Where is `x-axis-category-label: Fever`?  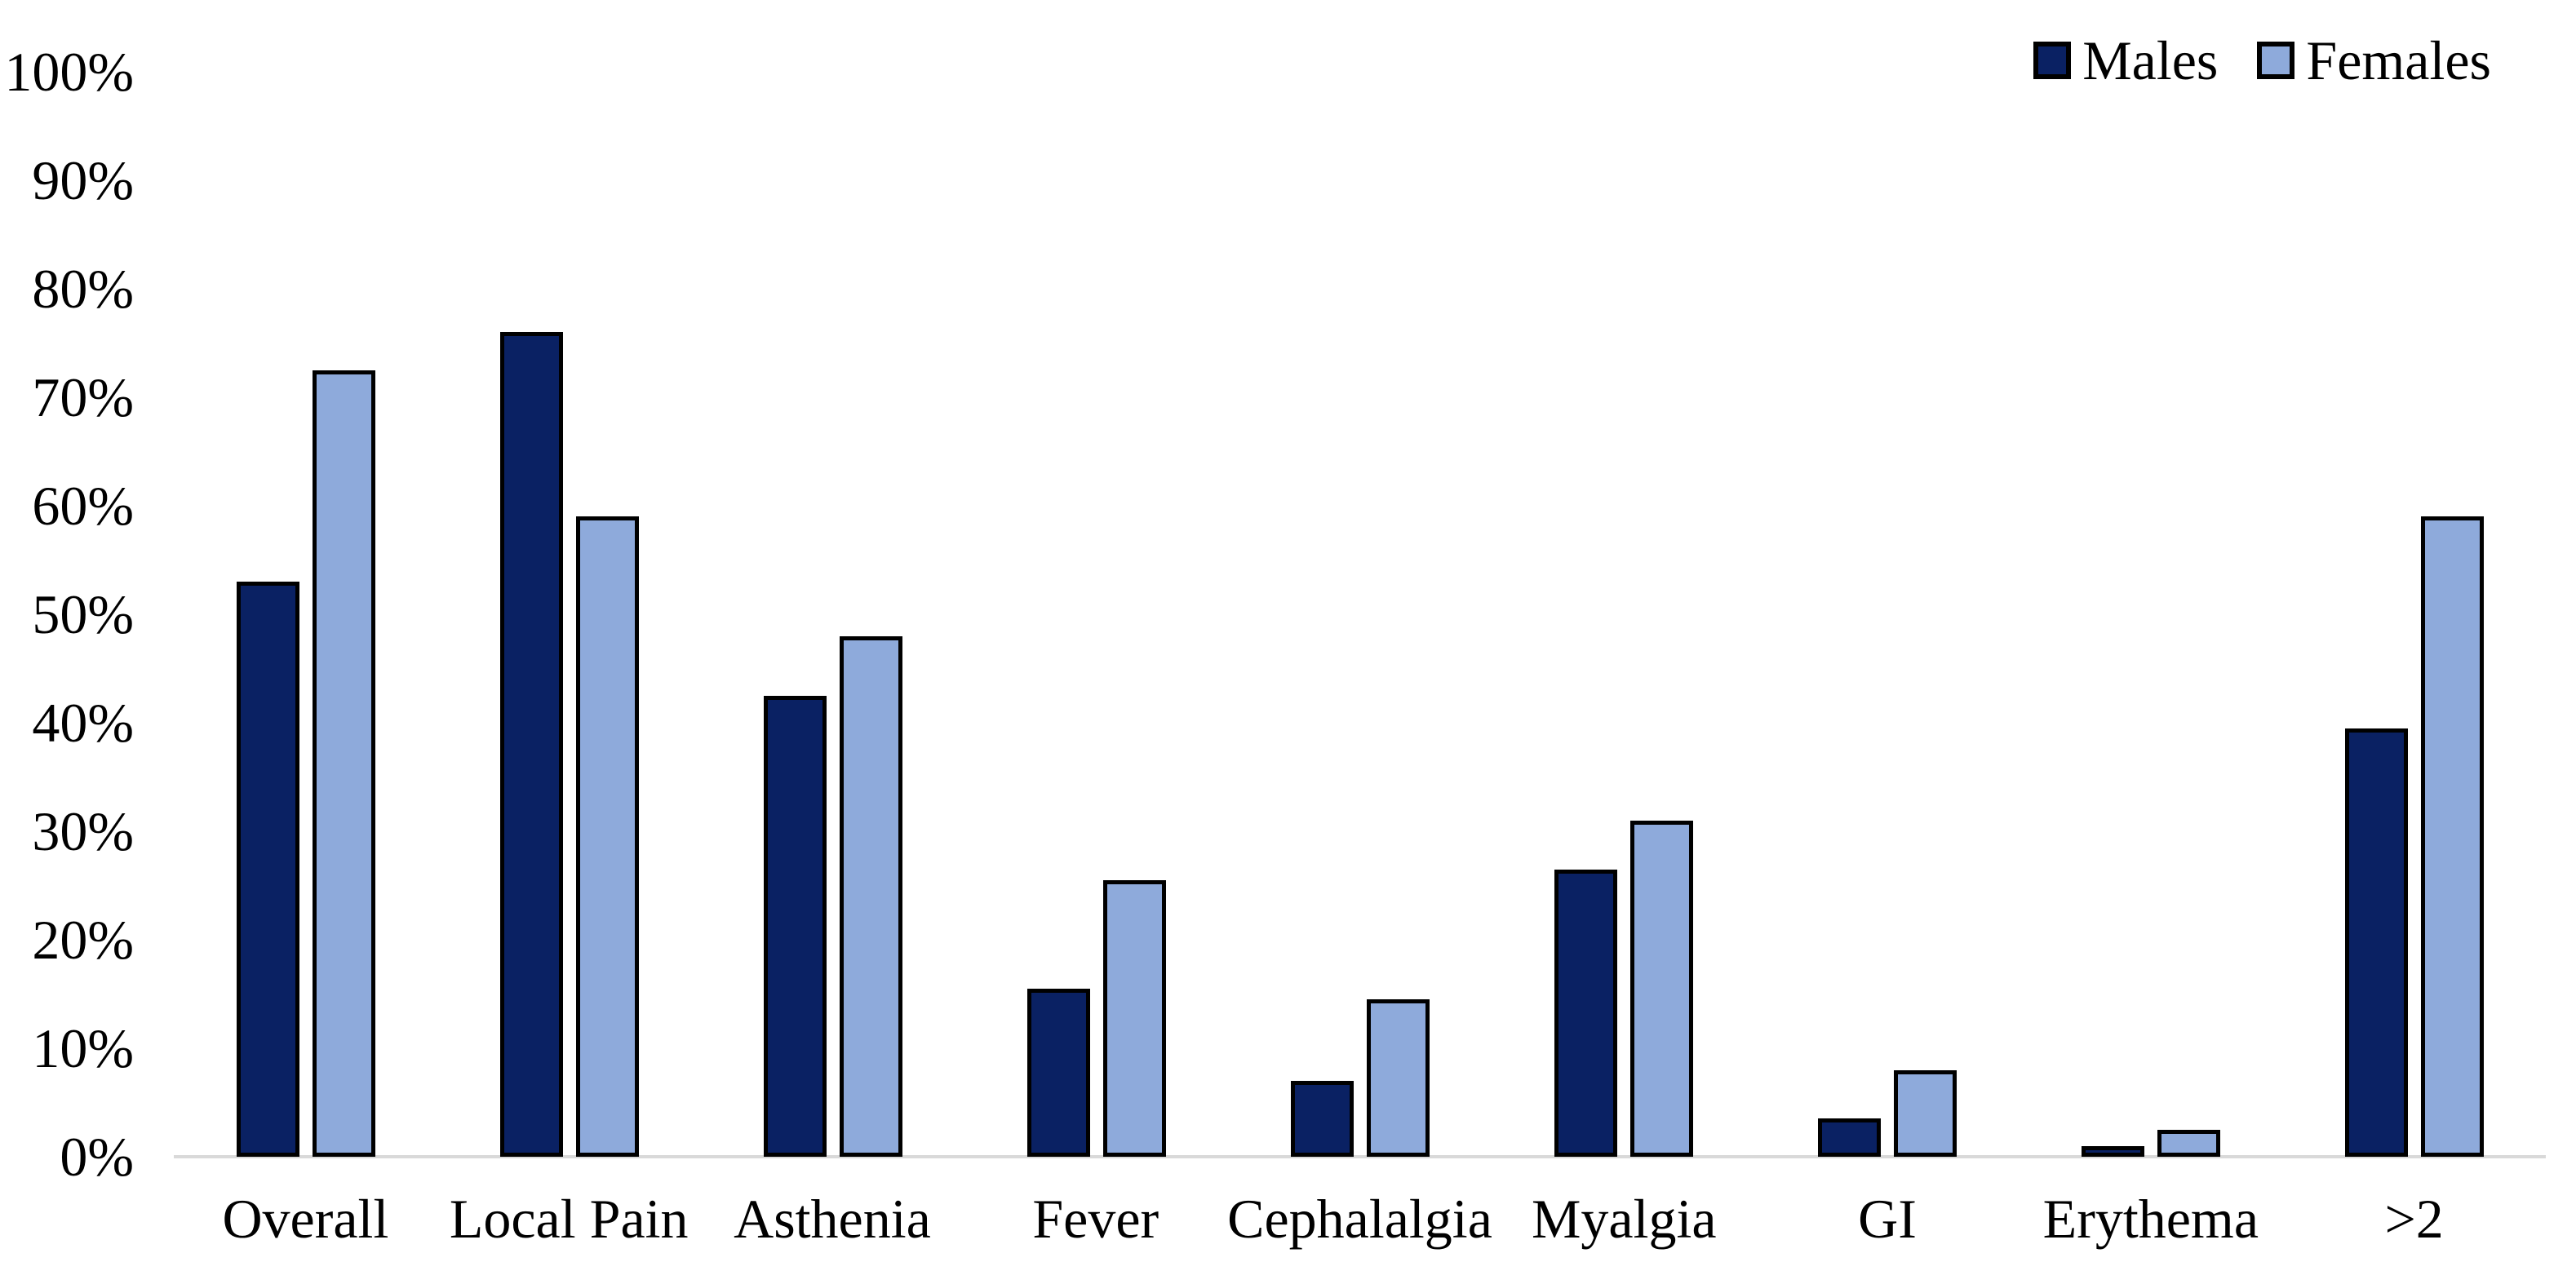
x-axis-category-label: Fever is located at coordinates (1095, 1219).